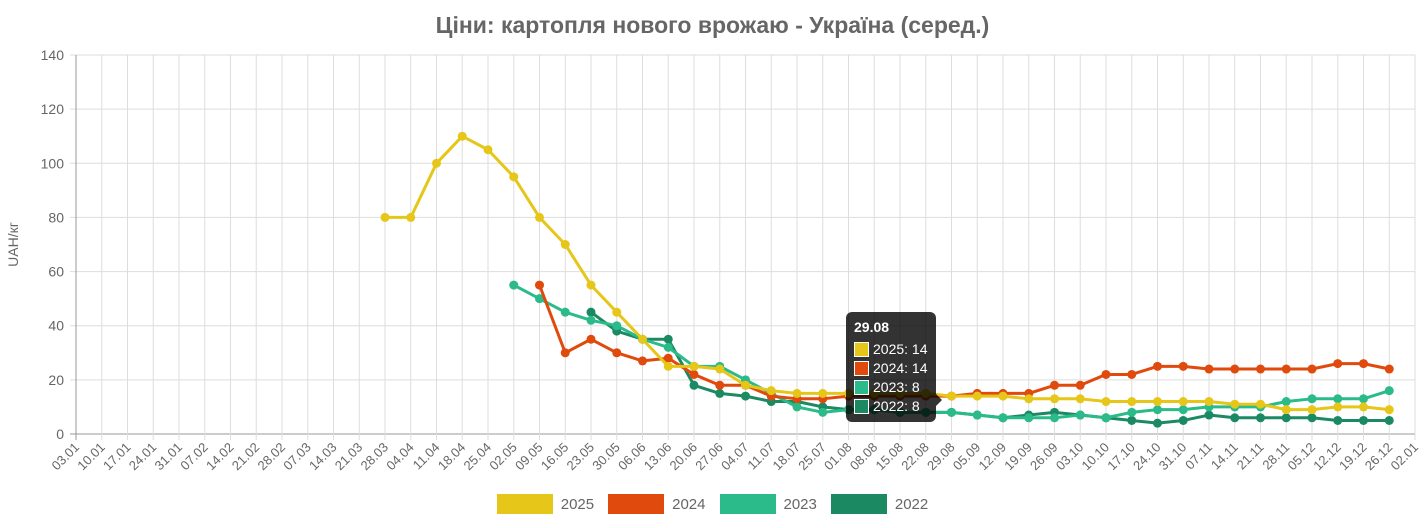 Image resolution: width=1425 pixels, height=528 pixels. Describe the element at coordinates (891, 368) in the screenshot. I see `tooltip-row: 2024: 14` at that location.